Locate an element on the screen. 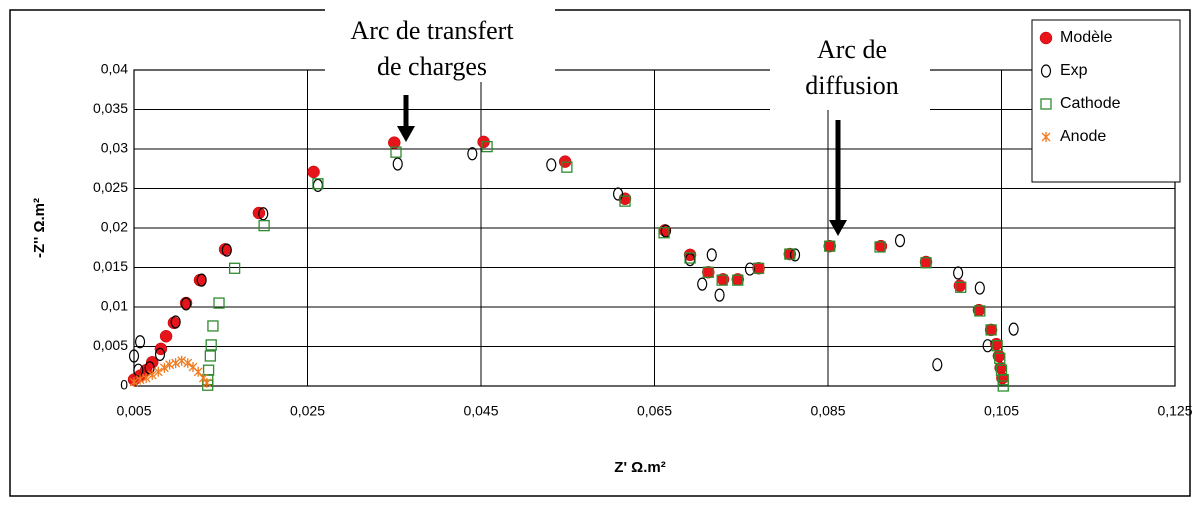 The width and height of the screenshot is (1200, 511). y-tick-label: 0,035 is located at coordinates (110, 108).